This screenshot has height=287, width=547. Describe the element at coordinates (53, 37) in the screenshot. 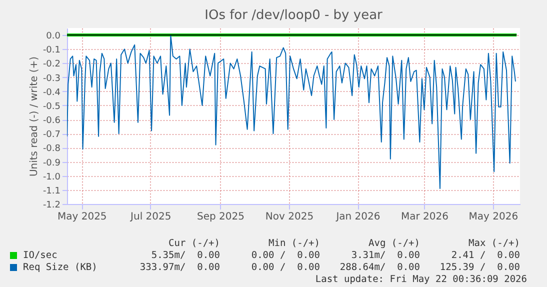

I see `y-tick-label: 0.0` at that location.